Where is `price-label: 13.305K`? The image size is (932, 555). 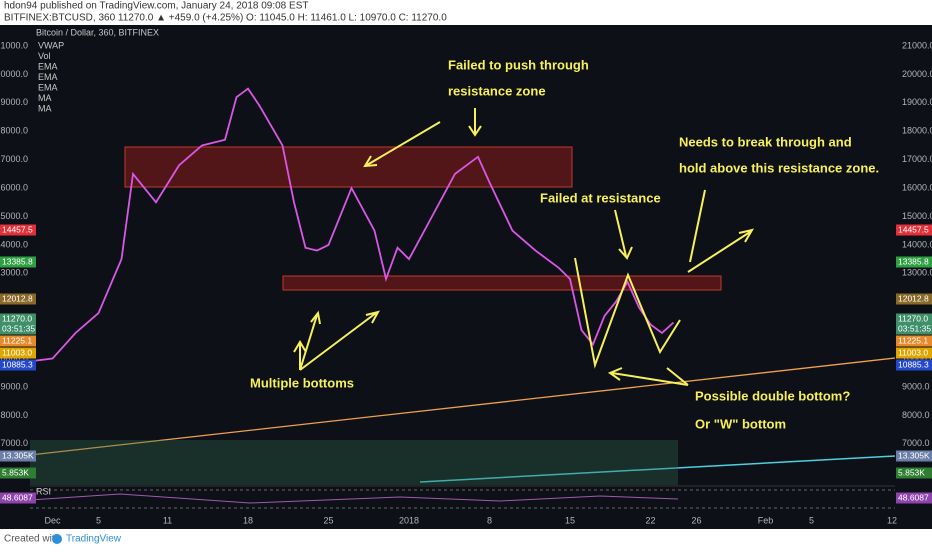 price-label: 13.305K is located at coordinates (18, 455).